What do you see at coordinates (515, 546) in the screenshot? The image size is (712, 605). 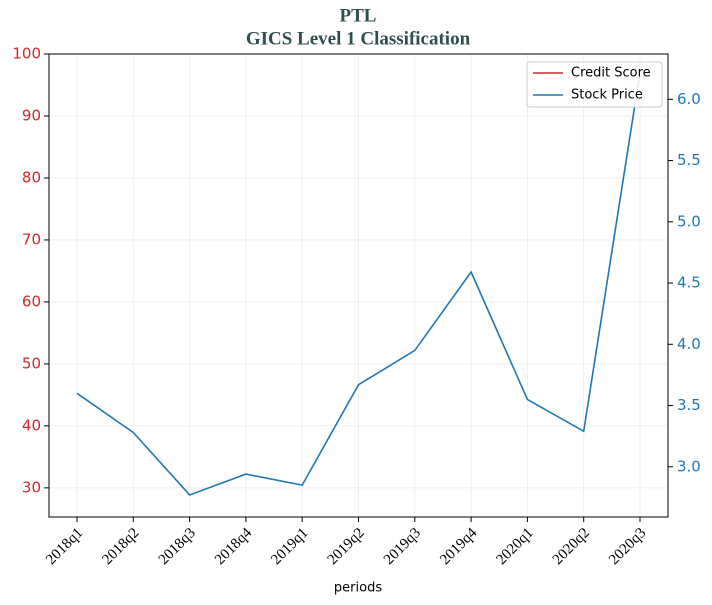 I see `x-tick-label: 2020q1` at bounding box center [515, 546].